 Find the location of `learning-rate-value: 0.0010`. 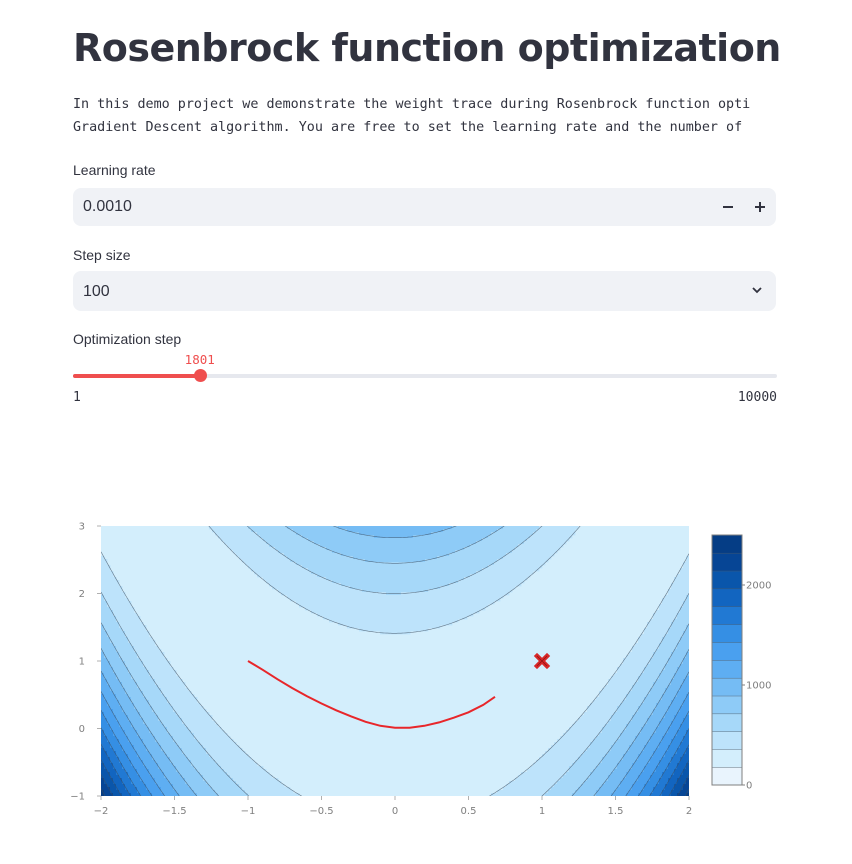

learning-rate-value: 0.0010 is located at coordinates (107, 206).